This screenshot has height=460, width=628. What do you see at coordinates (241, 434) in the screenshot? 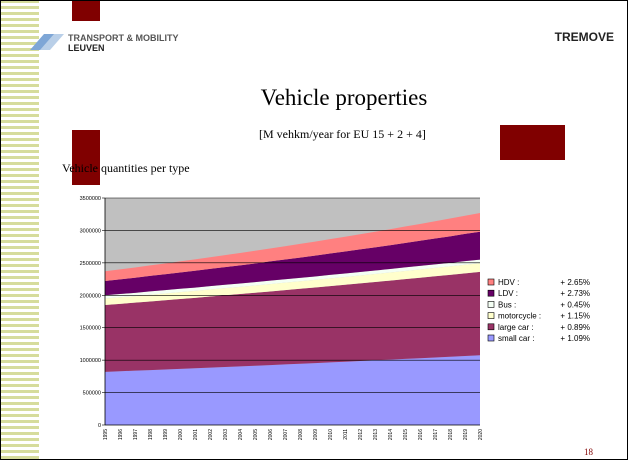
I see `x-tick-label: 2004` at bounding box center [241, 434].